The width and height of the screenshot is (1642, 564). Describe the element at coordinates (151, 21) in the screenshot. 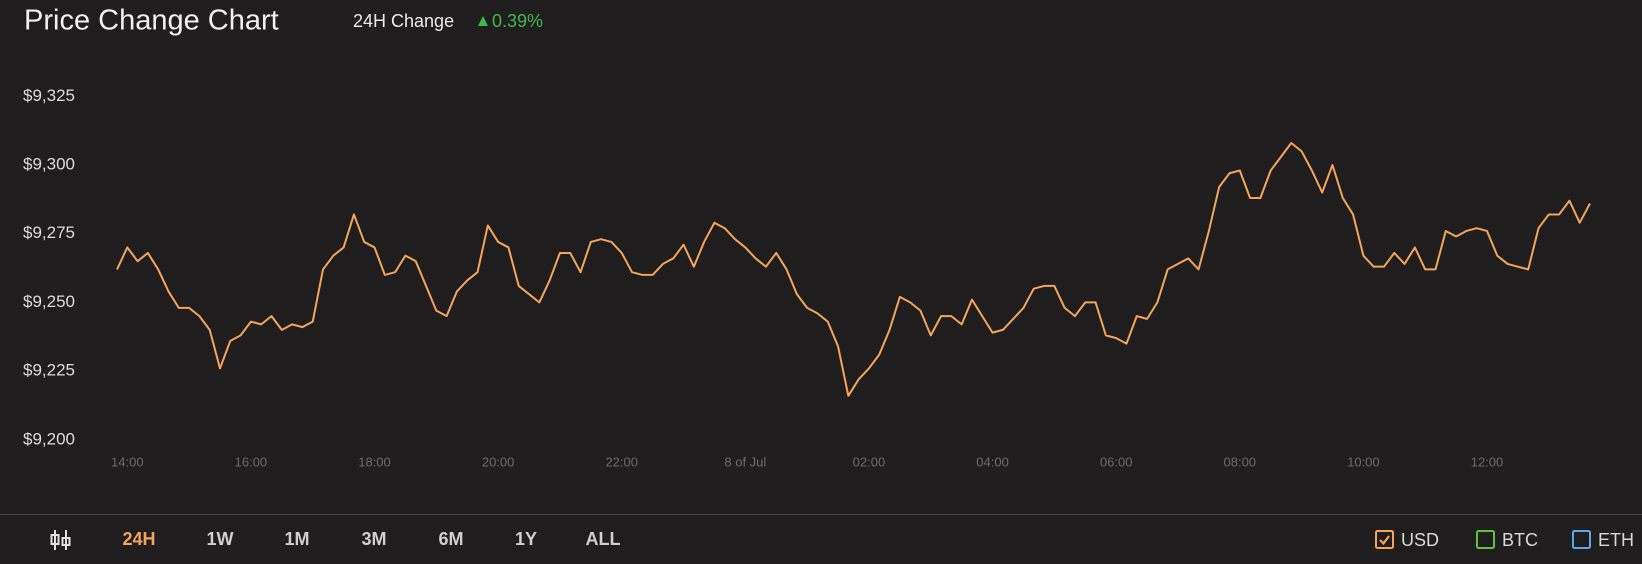

I see `title: Price Change Chart` at that location.